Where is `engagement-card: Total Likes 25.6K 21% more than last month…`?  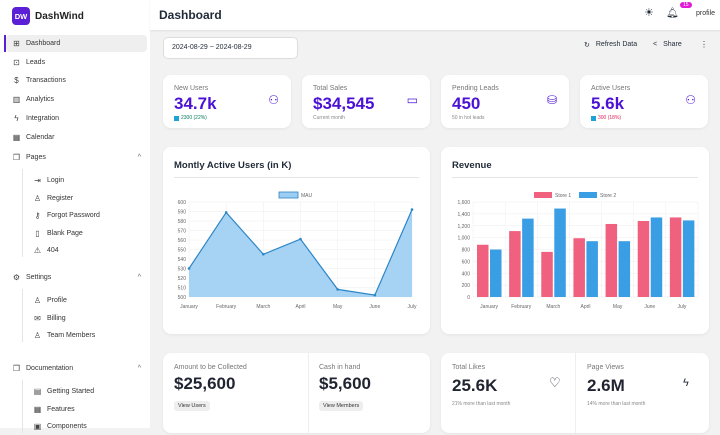 engagement-card: Total Likes 25.6K 21% more than last month… is located at coordinates (575, 393).